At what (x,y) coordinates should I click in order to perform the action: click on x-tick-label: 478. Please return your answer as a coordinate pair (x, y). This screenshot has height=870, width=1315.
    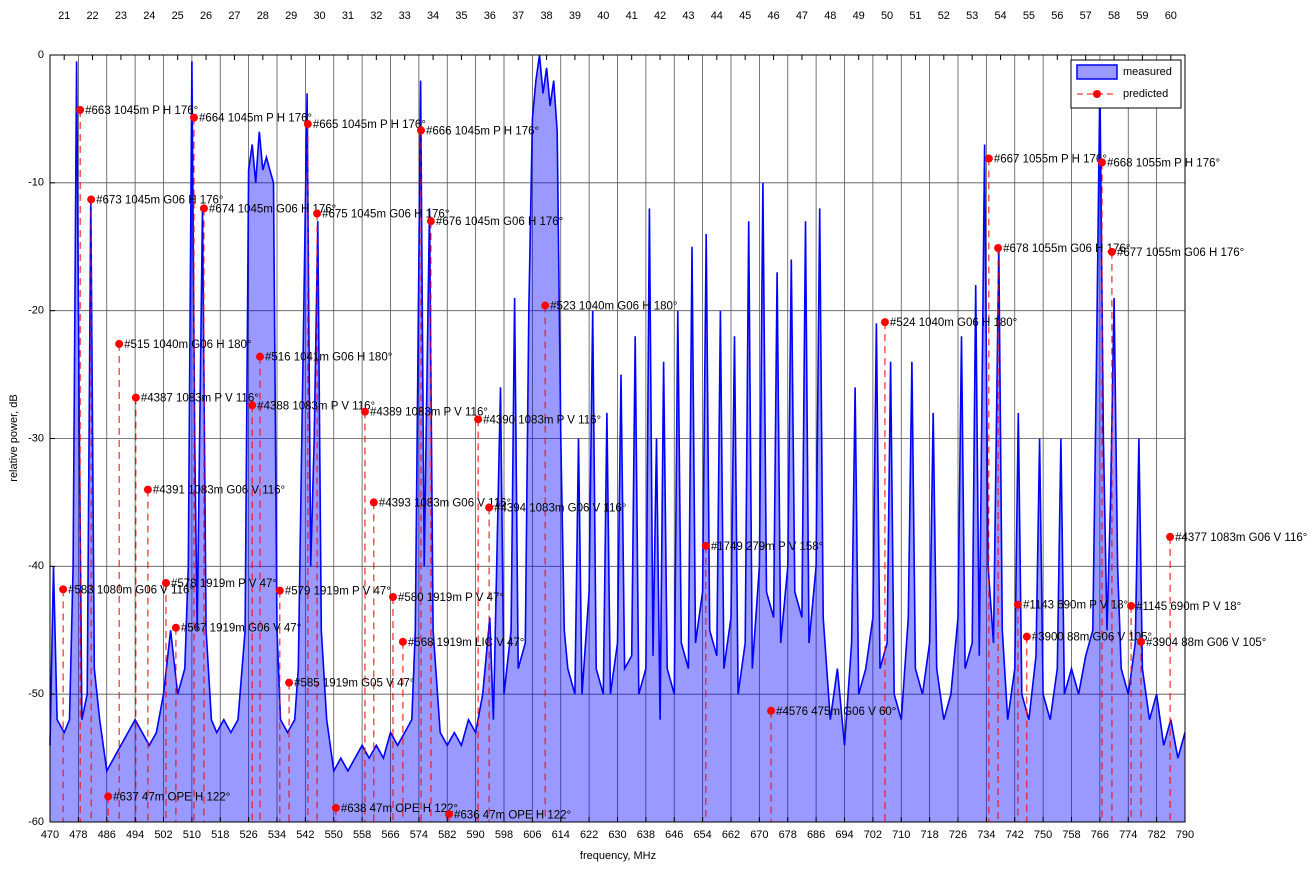
    Looking at the image, I should click on (78, 835).